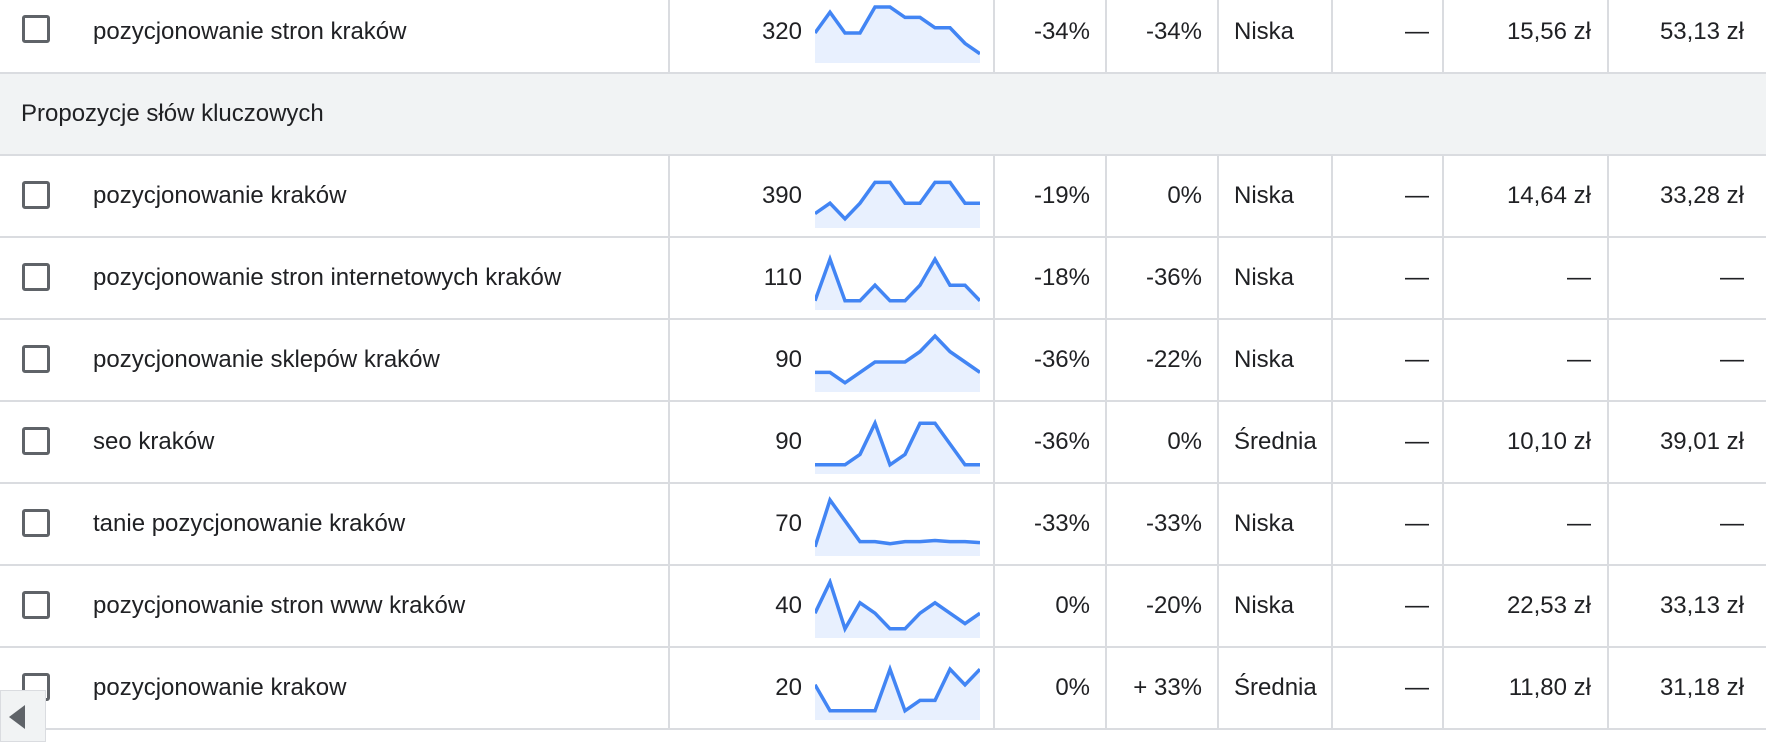  I want to click on three-month-change: -34%, so click(1061, 31).